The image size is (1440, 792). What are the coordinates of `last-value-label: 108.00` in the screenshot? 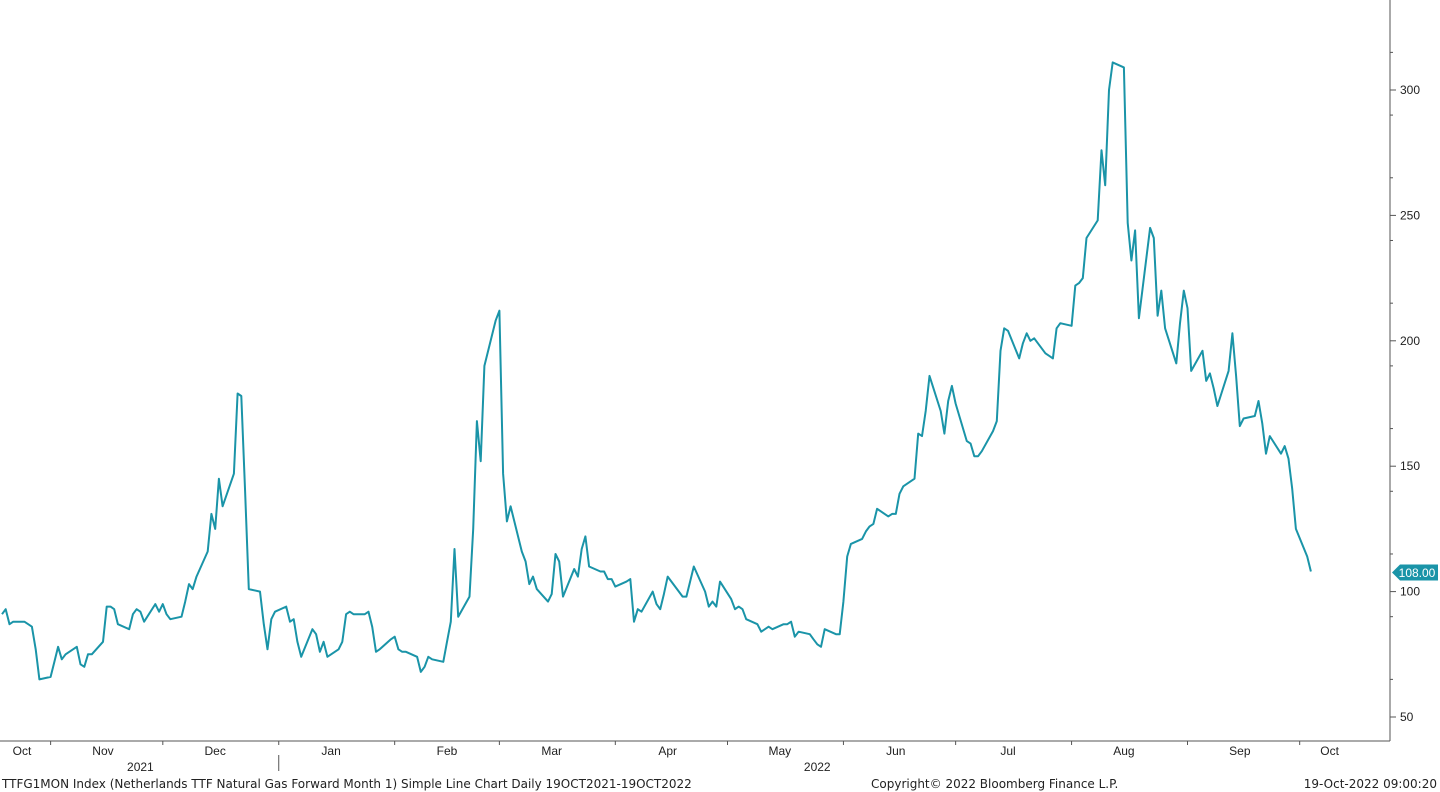 It's located at (1417, 573).